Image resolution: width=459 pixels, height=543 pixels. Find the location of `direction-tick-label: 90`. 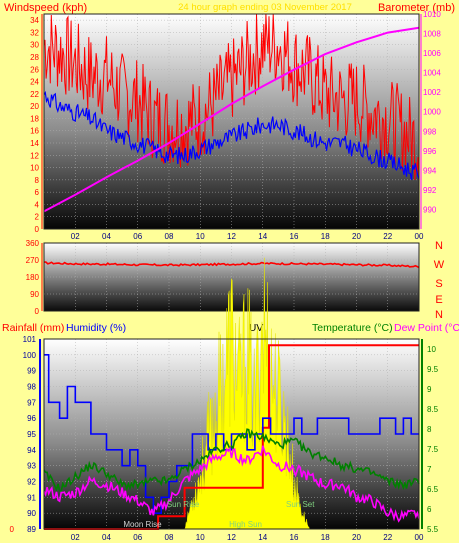

direction-tick-label: 90 is located at coordinates (34, 294).